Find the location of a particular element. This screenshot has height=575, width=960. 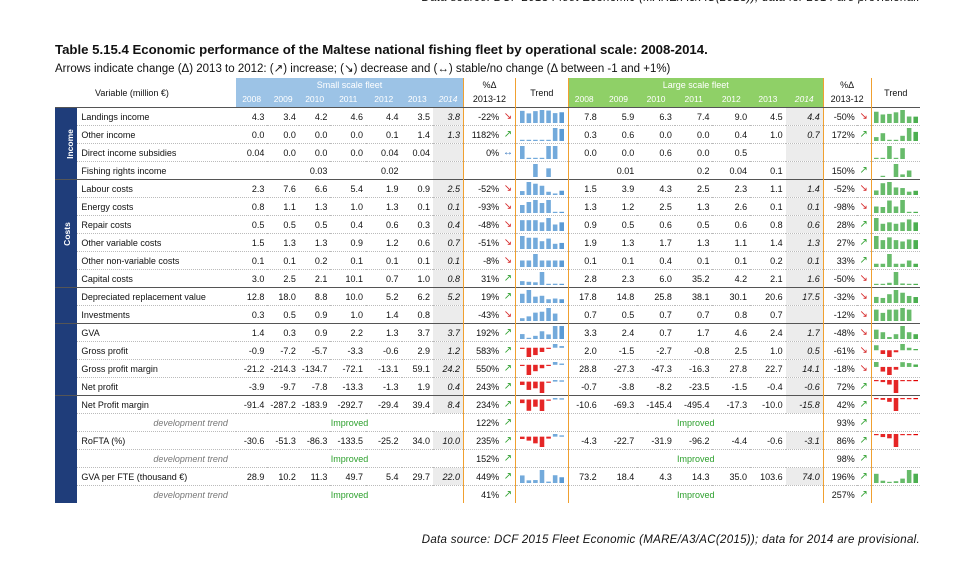

variable-label: Capital costs is located at coordinates (156, 278).